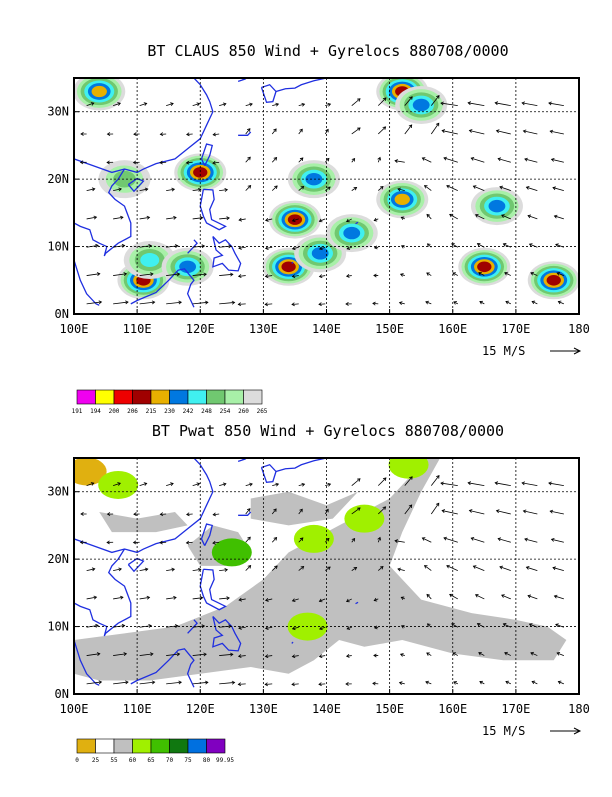  Describe the element at coordinates (151, 411) in the screenshot. I see `colorbar-label: 215` at that location.